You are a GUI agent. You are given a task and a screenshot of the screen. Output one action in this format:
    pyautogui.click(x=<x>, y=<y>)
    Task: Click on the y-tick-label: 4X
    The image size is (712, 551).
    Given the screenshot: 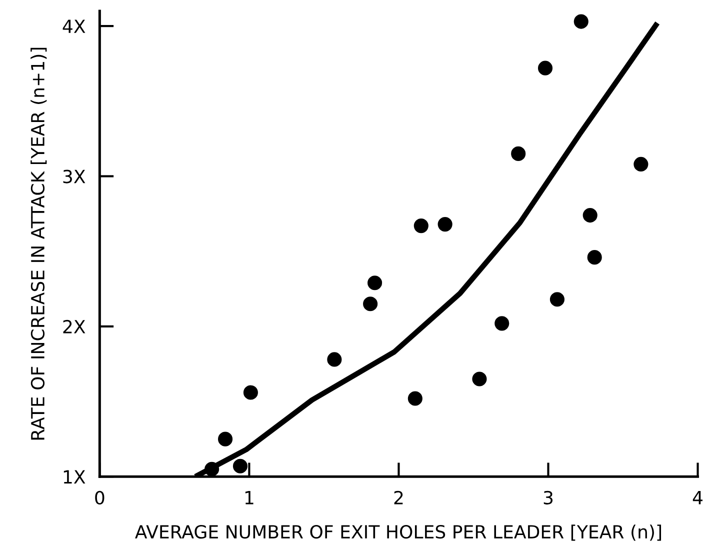 What is the action you would take?
    pyautogui.click(x=74, y=26)
    